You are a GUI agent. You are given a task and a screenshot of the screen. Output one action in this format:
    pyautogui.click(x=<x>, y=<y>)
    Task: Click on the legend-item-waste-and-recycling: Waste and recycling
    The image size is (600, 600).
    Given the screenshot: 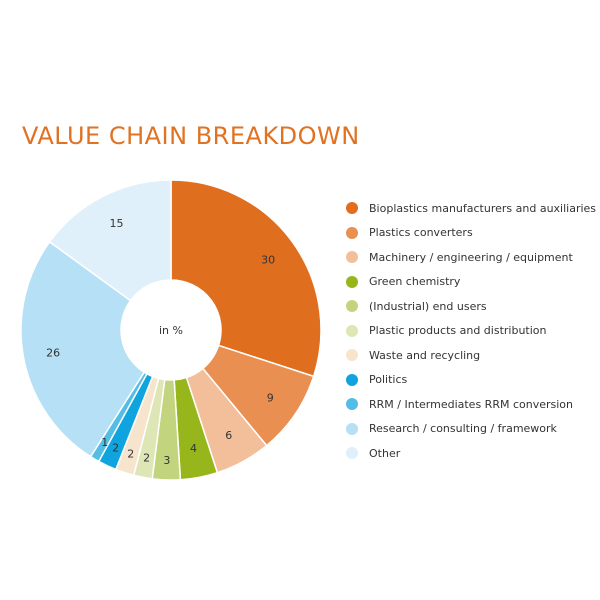 What is the action you would take?
    pyautogui.click(x=471, y=355)
    